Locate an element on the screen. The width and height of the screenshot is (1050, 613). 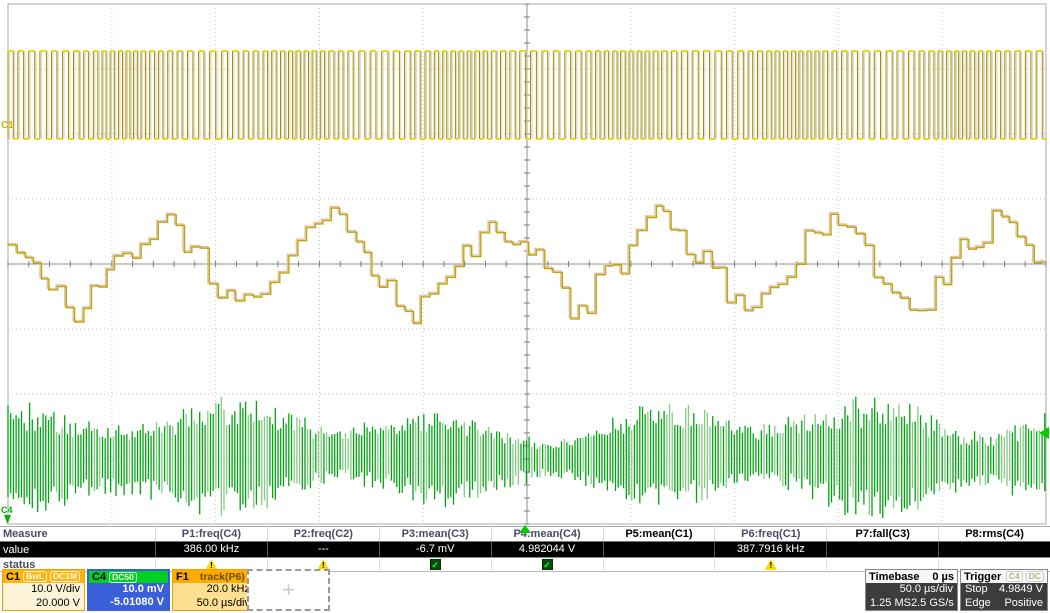
measure-value-3: -6.7 mV is located at coordinates (434, 549).